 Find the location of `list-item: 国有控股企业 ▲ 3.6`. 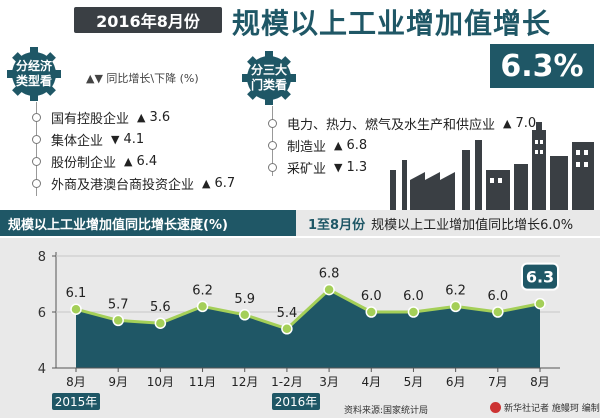

list-item: 国有控股企业 ▲ 3.6 is located at coordinates (133, 117).